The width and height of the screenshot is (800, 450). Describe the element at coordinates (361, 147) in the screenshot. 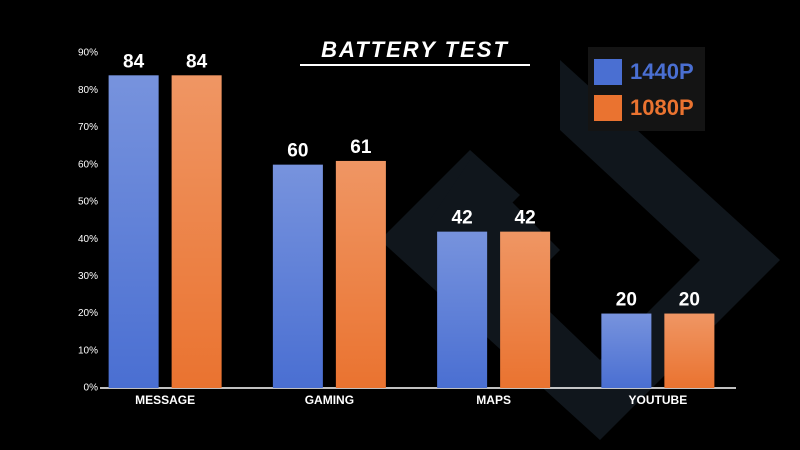

I see `value-label: 61` at that location.